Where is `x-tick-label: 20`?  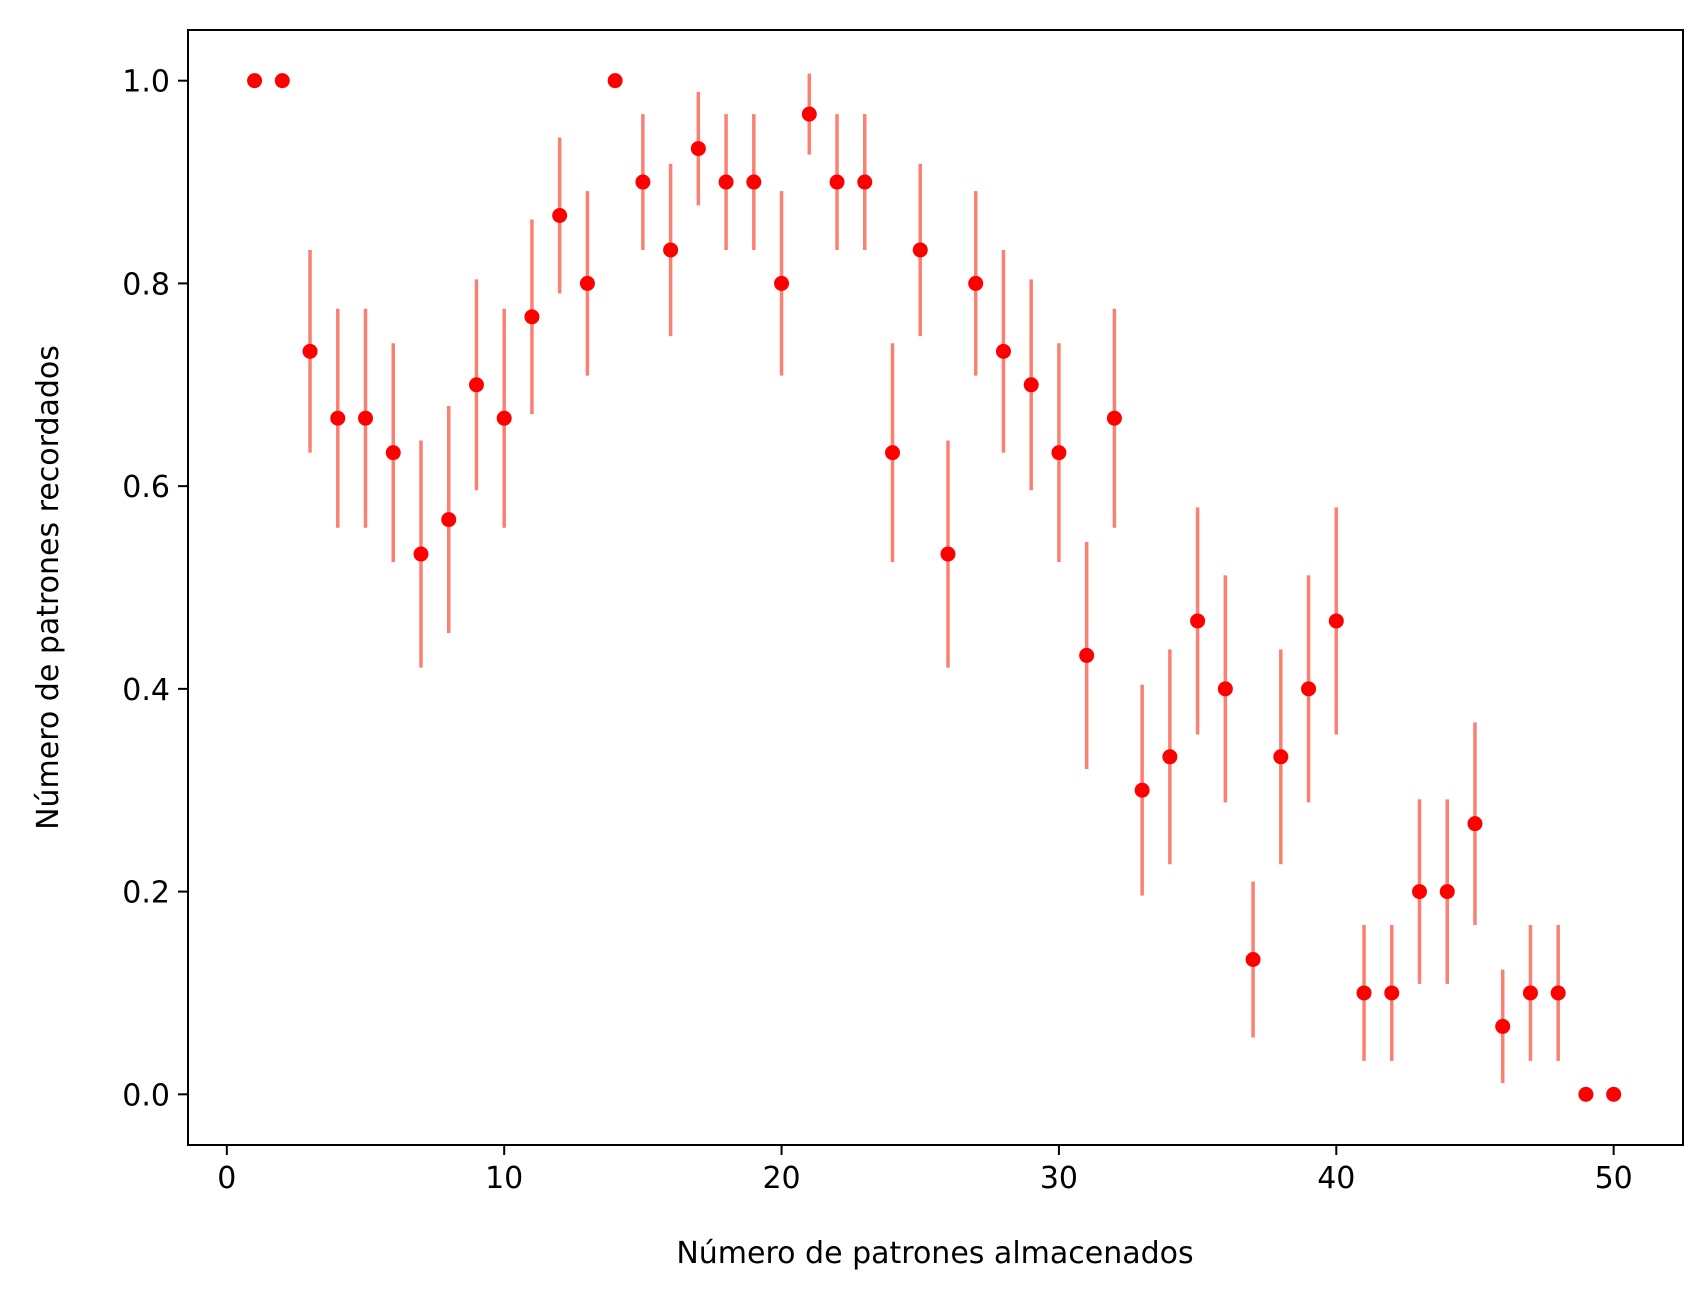 x-tick-label: 20 is located at coordinates (781, 1178).